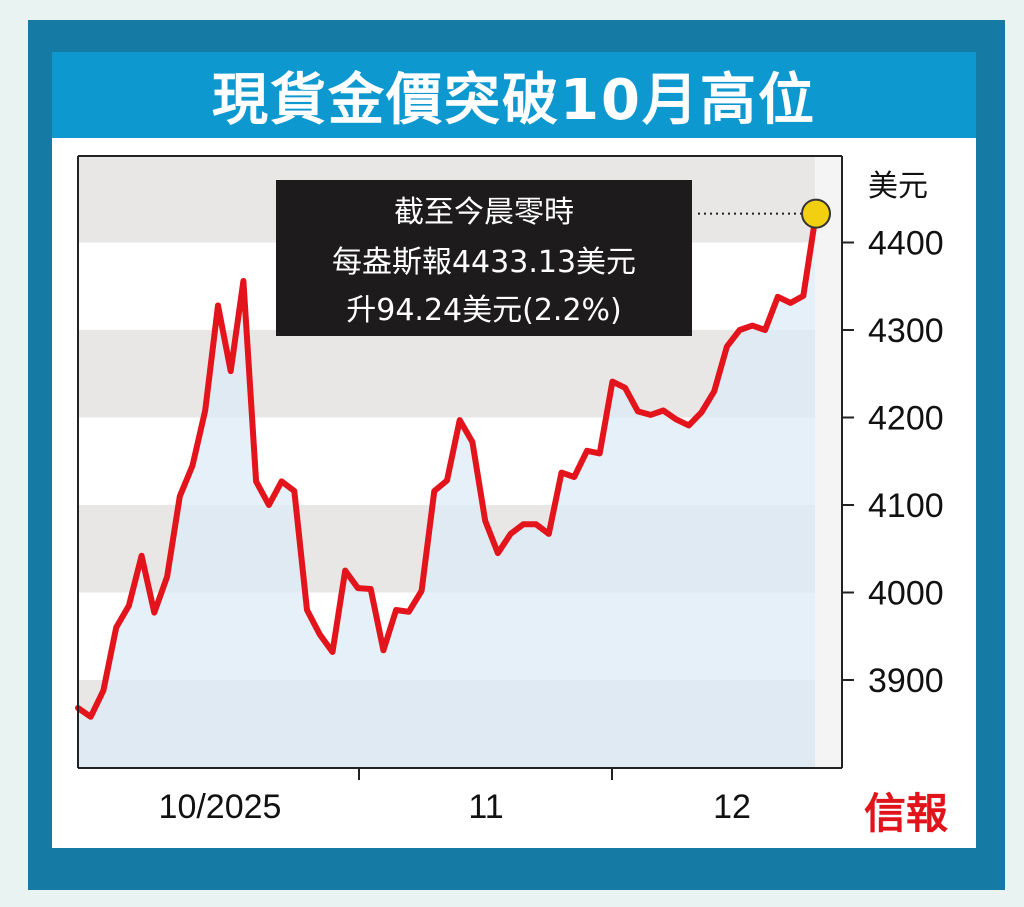 This screenshot has height=907, width=1024. What do you see at coordinates (732, 807) in the screenshot?
I see `x-label-dec: 12` at bounding box center [732, 807].